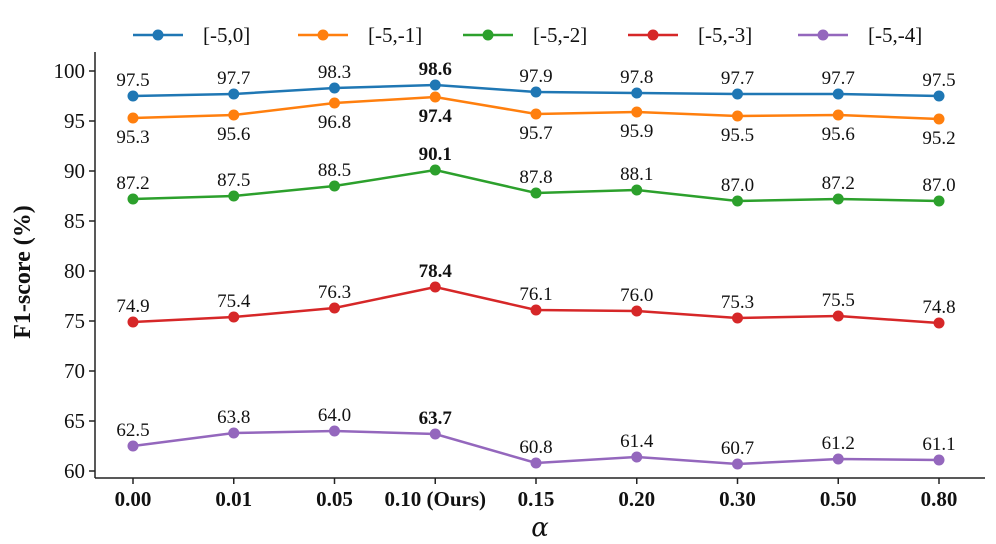 The width and height of the screenshot is (996, 544). I want to click on data-label: 87.8, so click(535, 177).